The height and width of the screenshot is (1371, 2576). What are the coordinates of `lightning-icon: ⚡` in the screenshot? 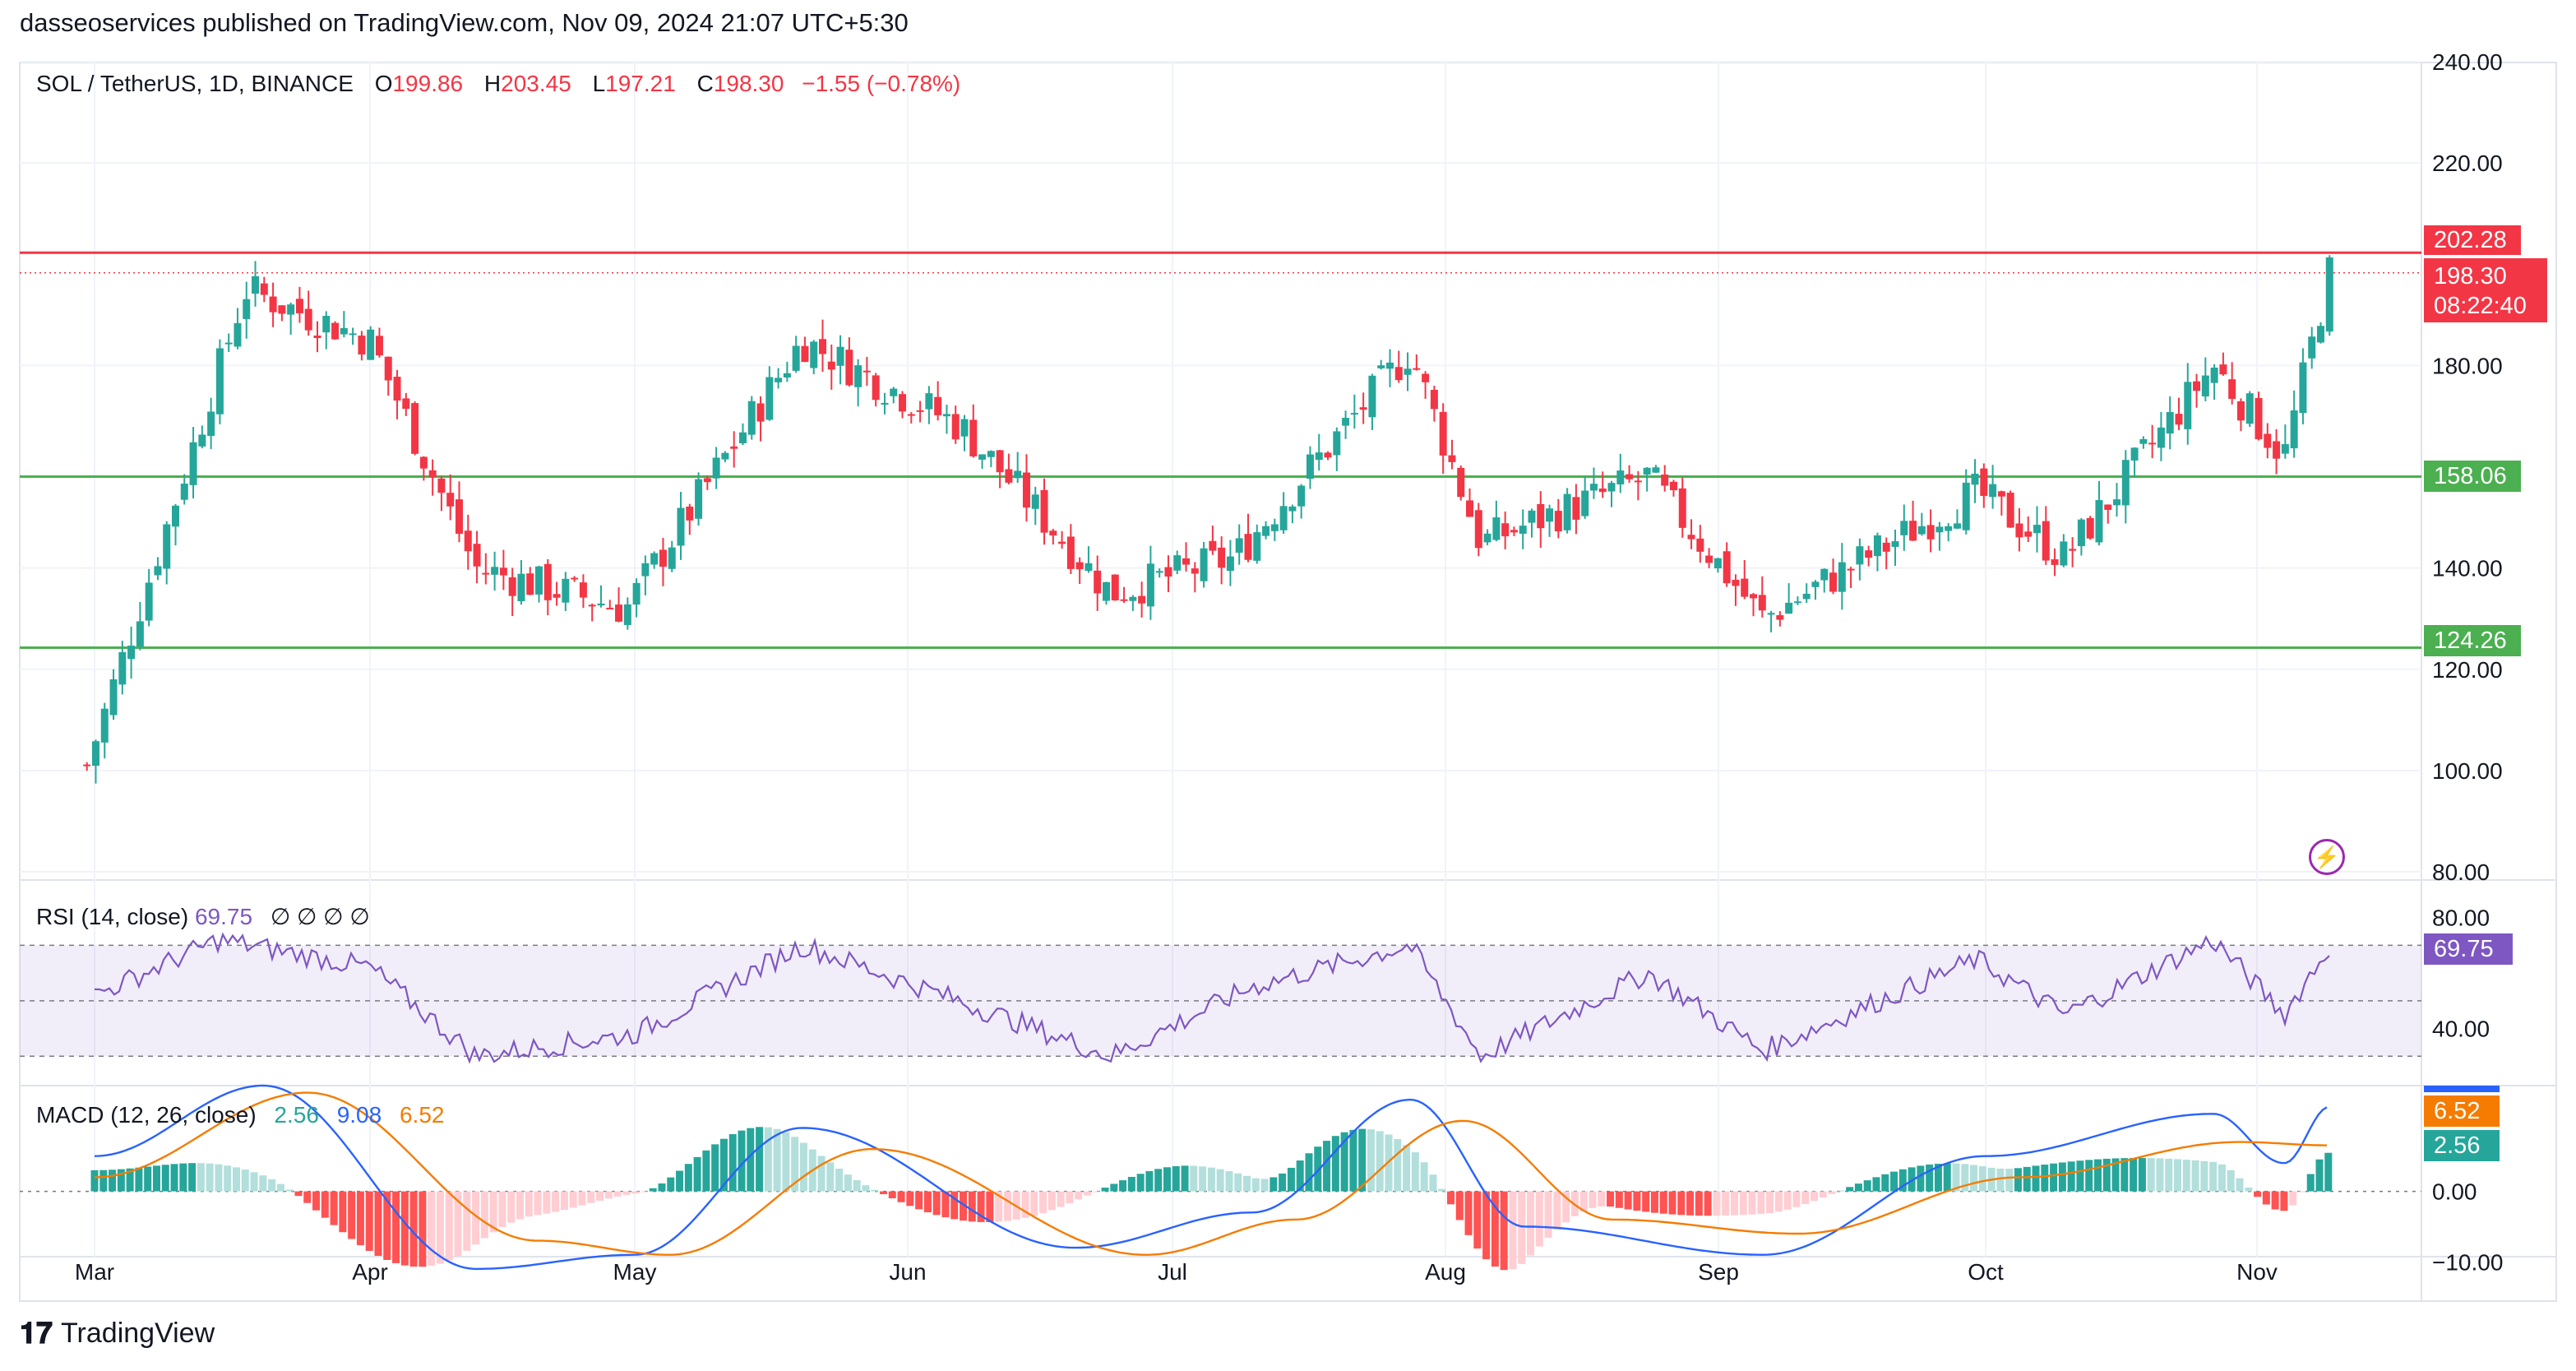 It's located at (2327, 857).